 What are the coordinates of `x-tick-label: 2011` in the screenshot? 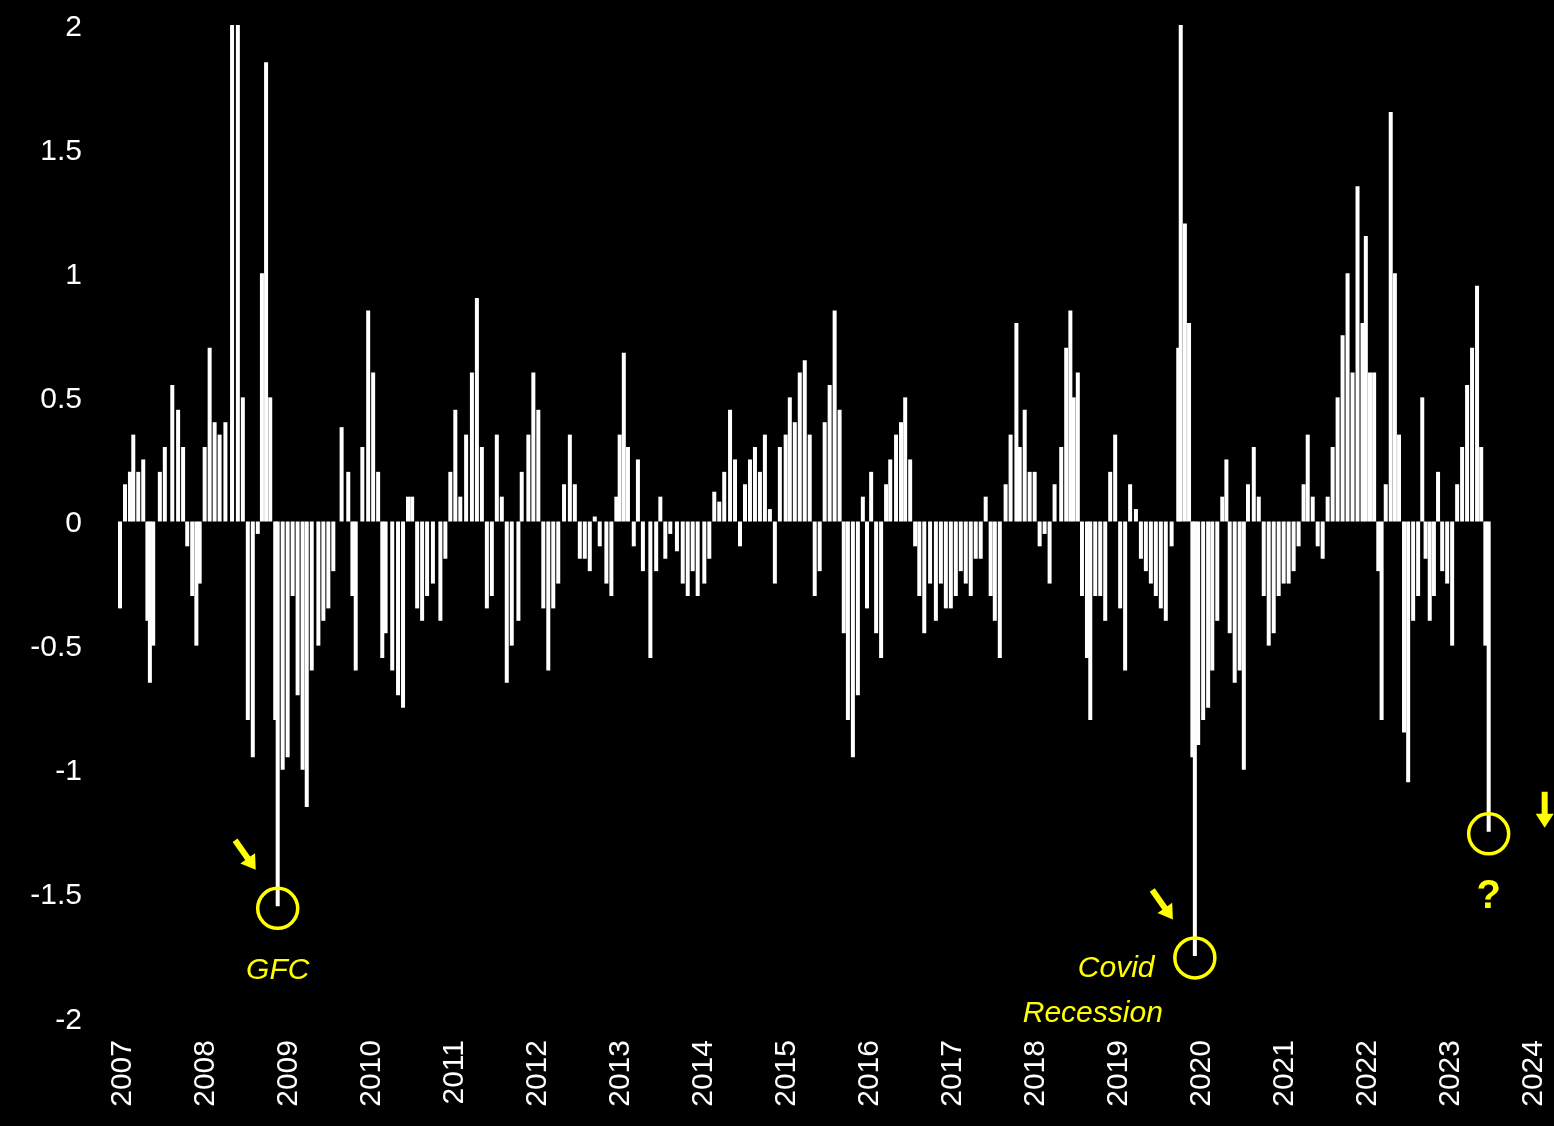 It's located at (452, 1072).